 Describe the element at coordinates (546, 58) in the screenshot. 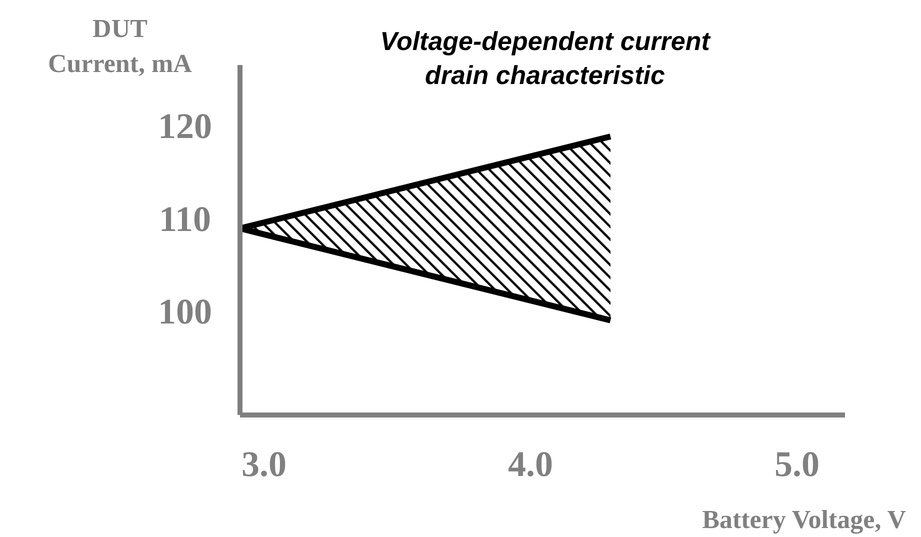

I see `chart-title: Voltage-dependent current drain characteristic` at that location.